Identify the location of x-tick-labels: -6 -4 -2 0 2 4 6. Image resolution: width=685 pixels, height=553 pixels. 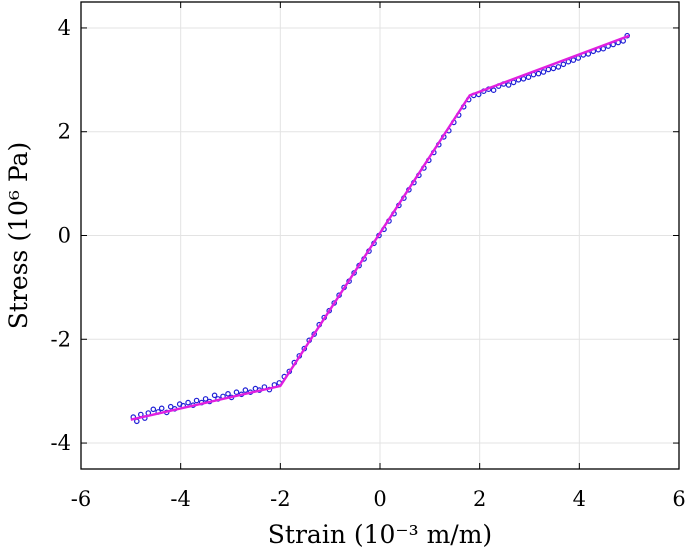
(378, 499).